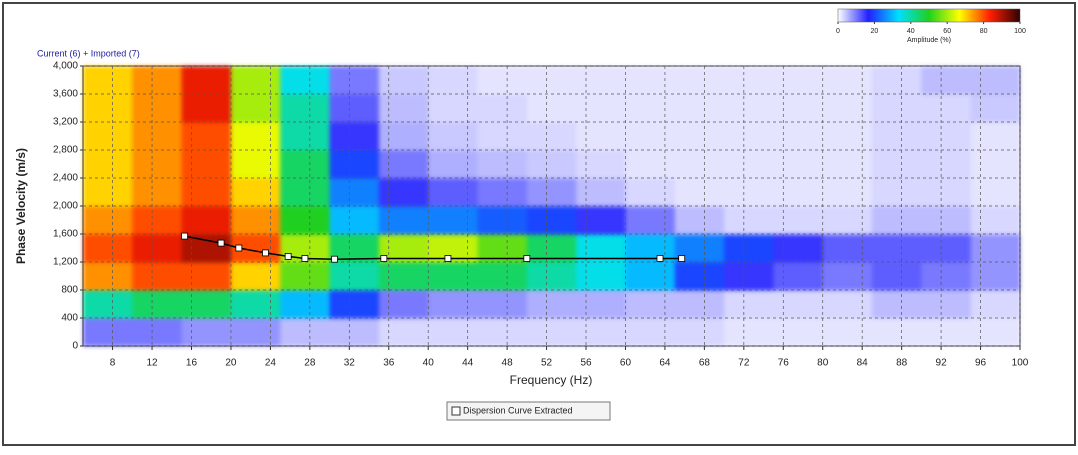 The width and height of the screenshot is (1078, 455). What do you see at coordinates (65, 234) in the screenshot?
I see `y-tick-label: 1,600` at bounding box center [65, 234].